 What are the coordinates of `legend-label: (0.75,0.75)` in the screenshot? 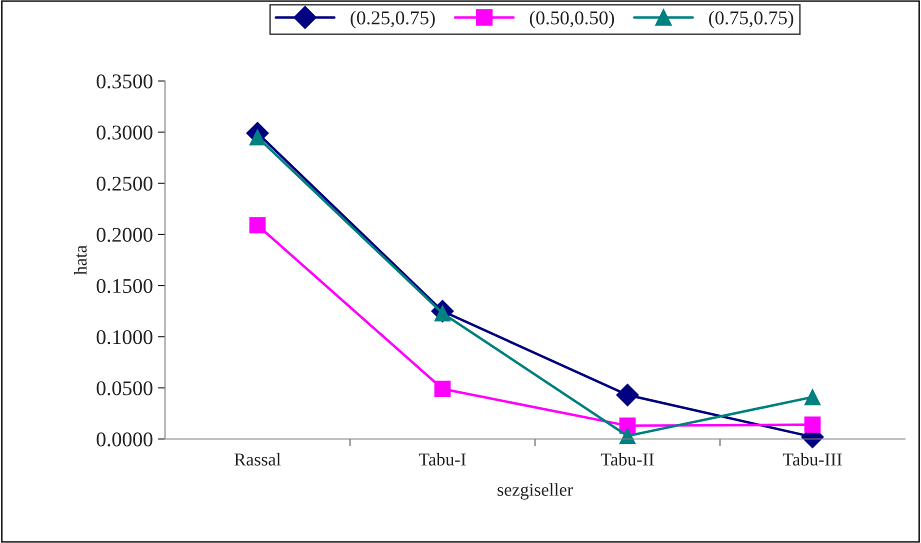 It's located at (751, 19).